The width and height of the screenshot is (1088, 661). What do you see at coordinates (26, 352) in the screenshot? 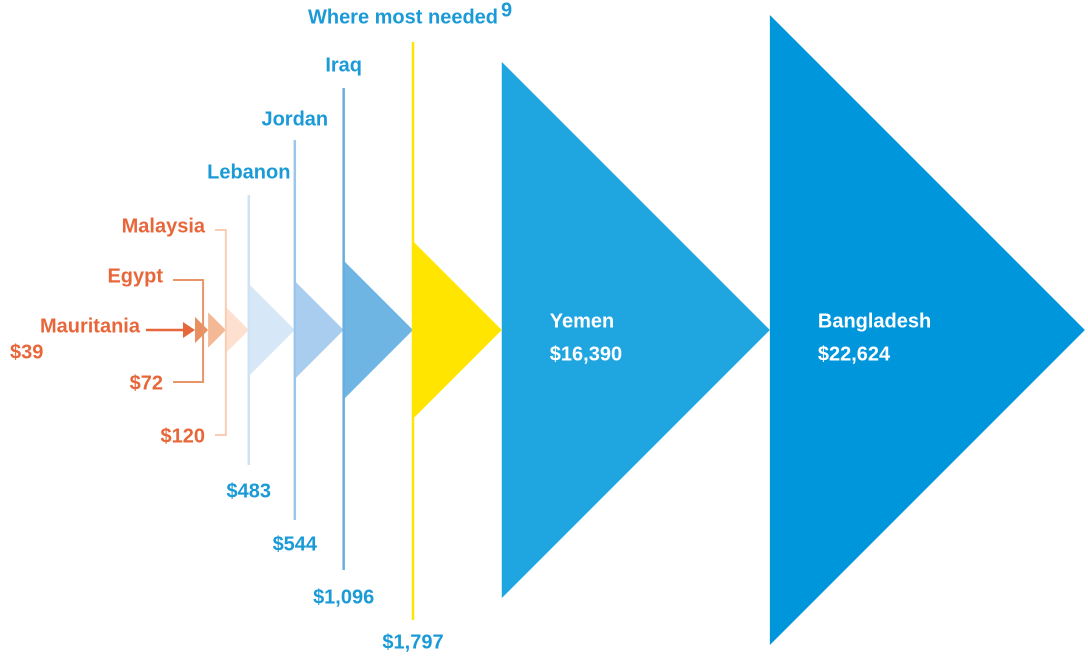
I see `value-label: $39` at bounding box center [26, 352].